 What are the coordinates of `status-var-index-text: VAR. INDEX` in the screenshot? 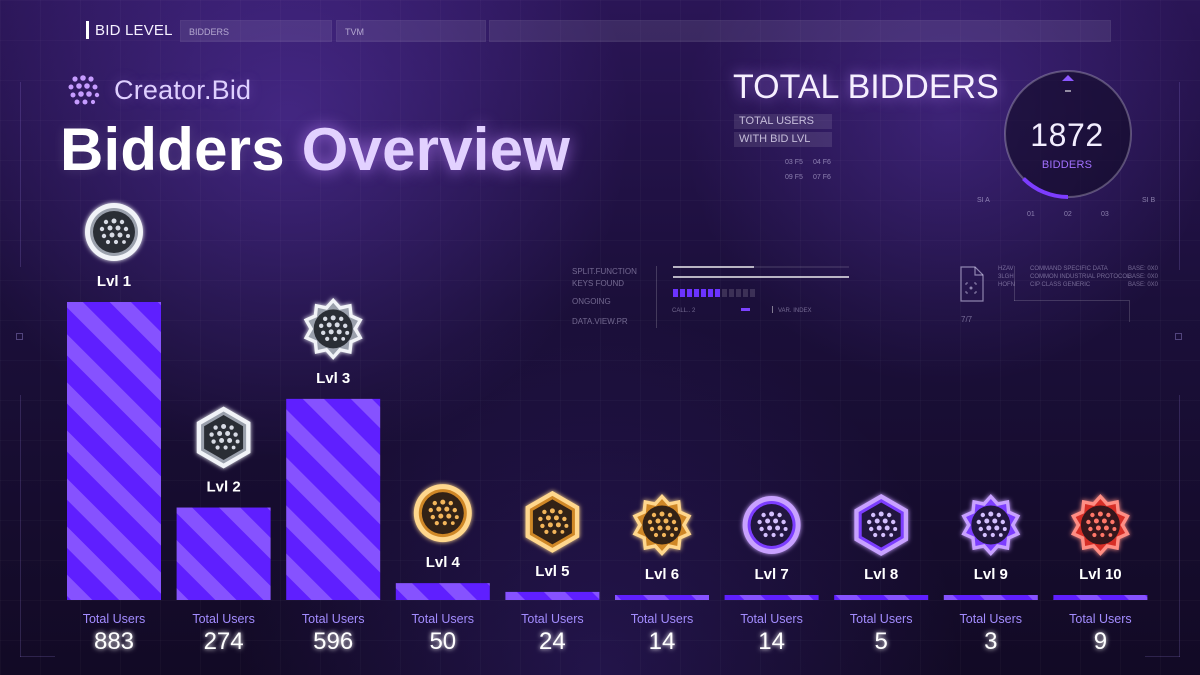 It's located at (795, 311).